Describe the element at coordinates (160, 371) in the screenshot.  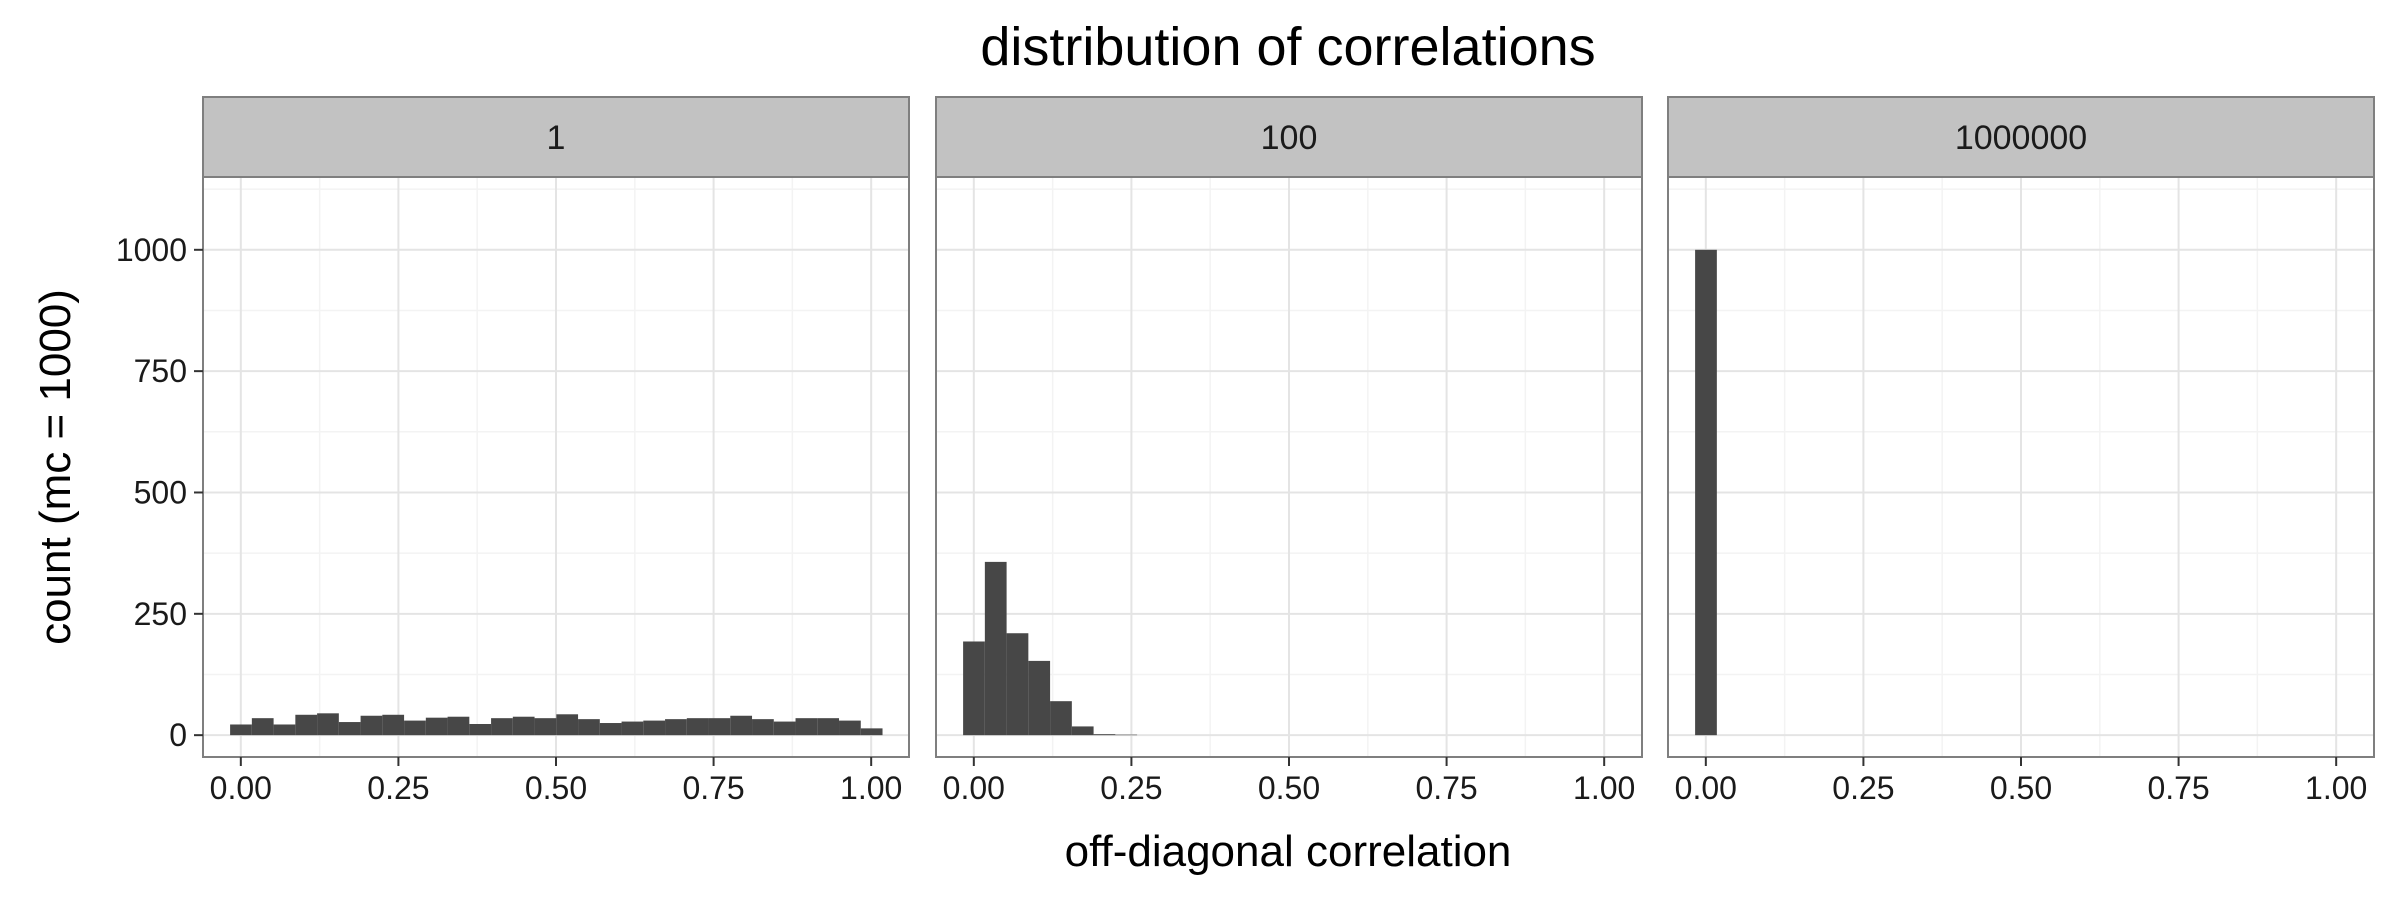
I see `y-tick-label: 750` at that location.